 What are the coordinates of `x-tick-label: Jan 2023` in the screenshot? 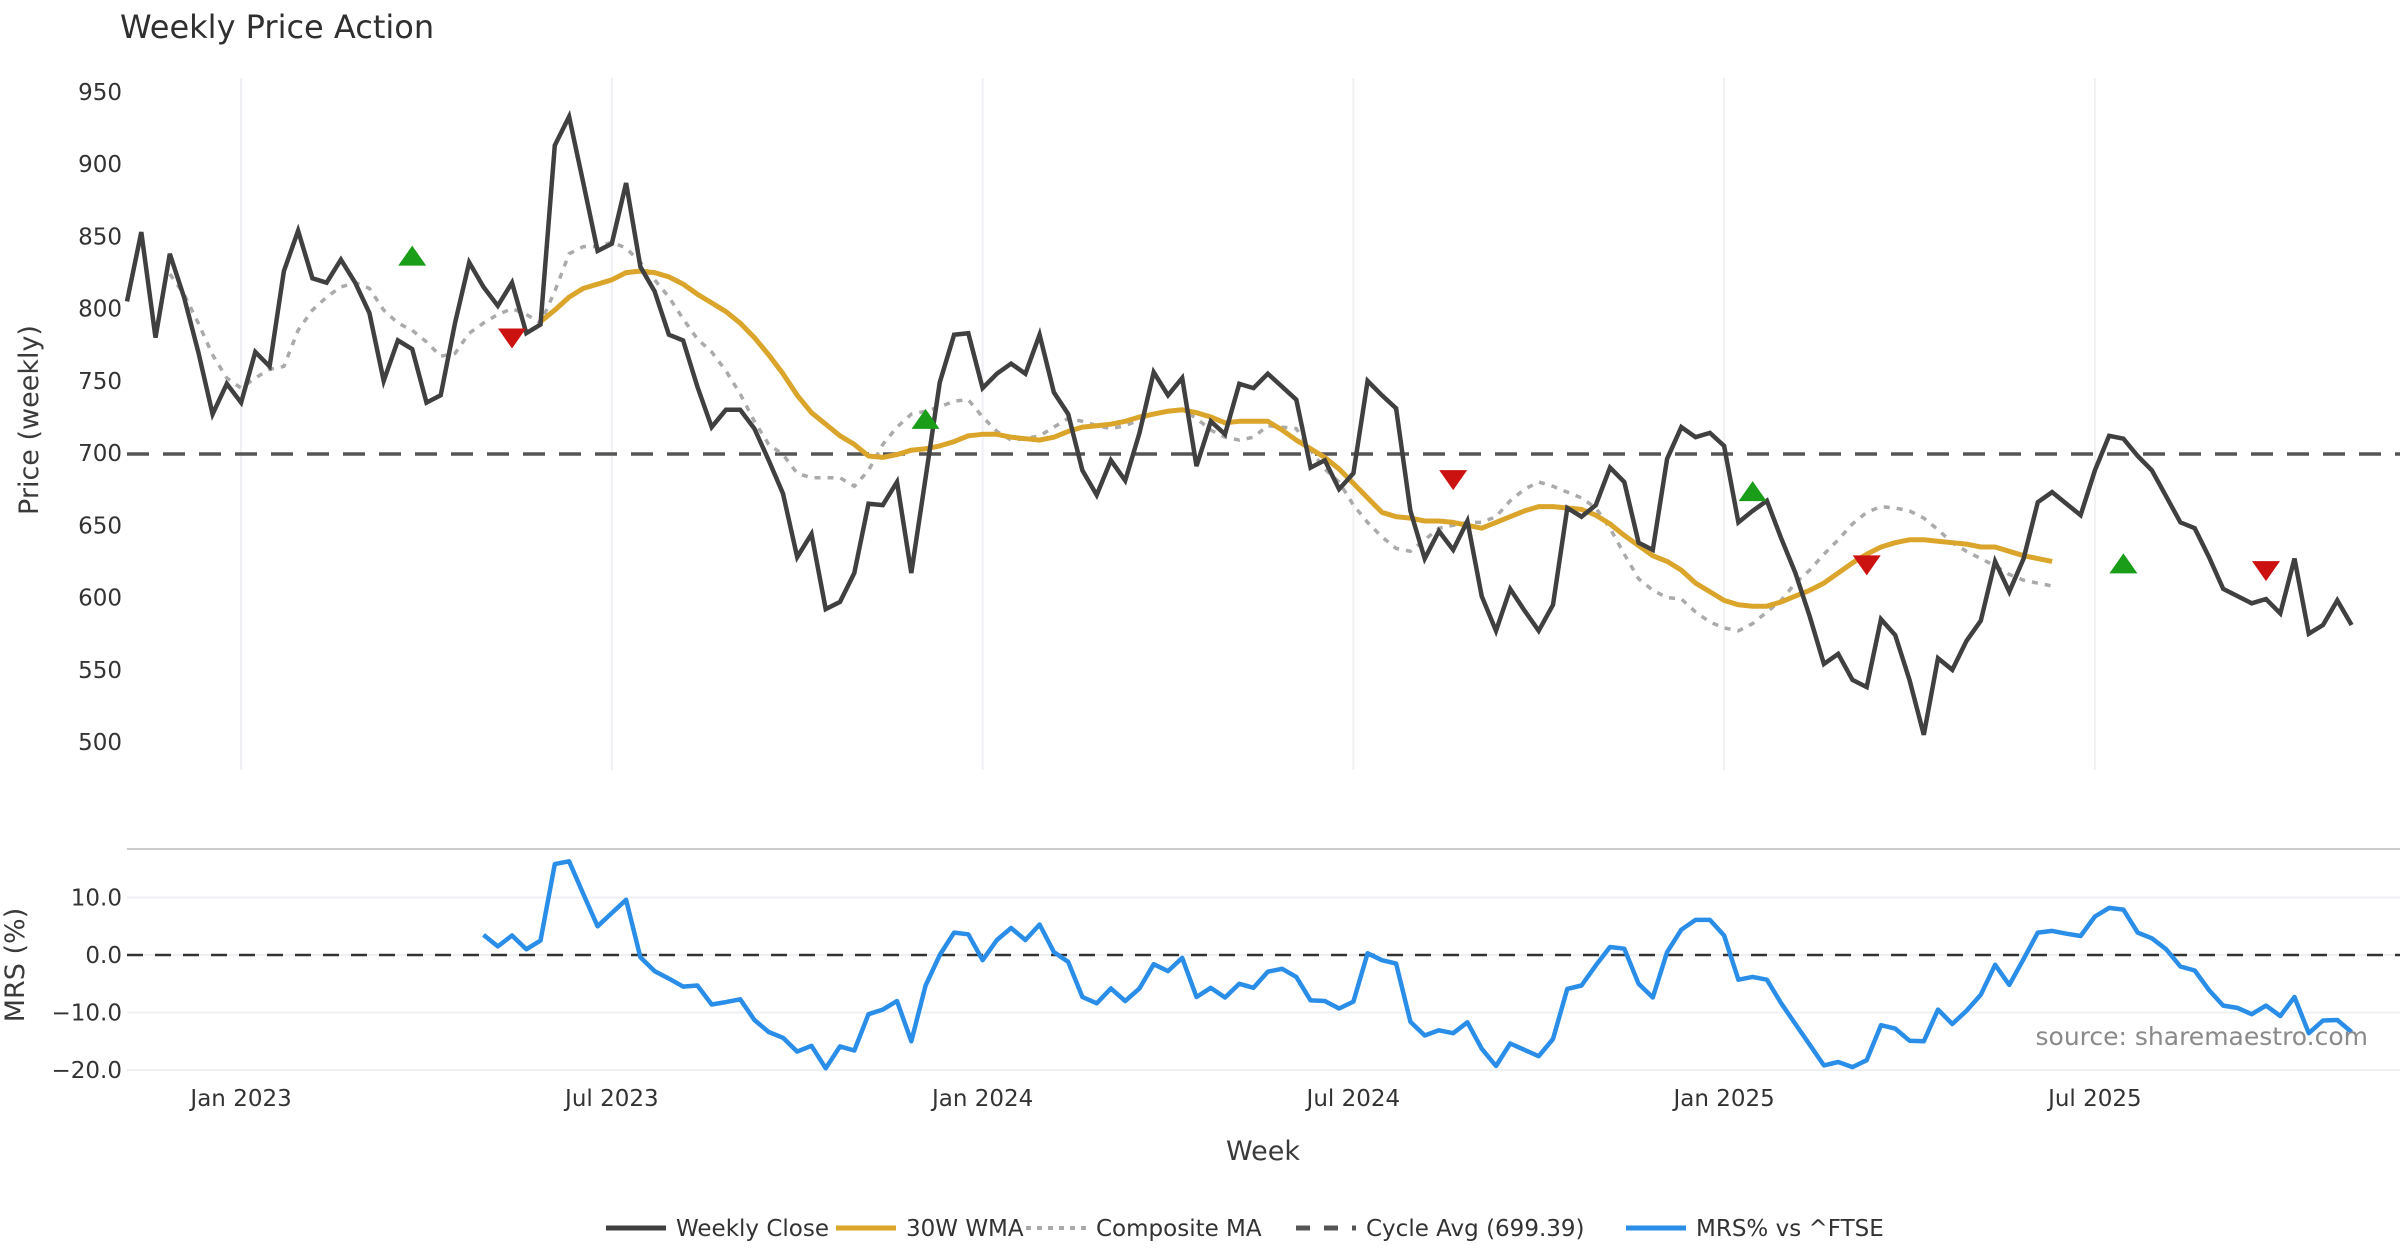 It's located at (239, 1099).